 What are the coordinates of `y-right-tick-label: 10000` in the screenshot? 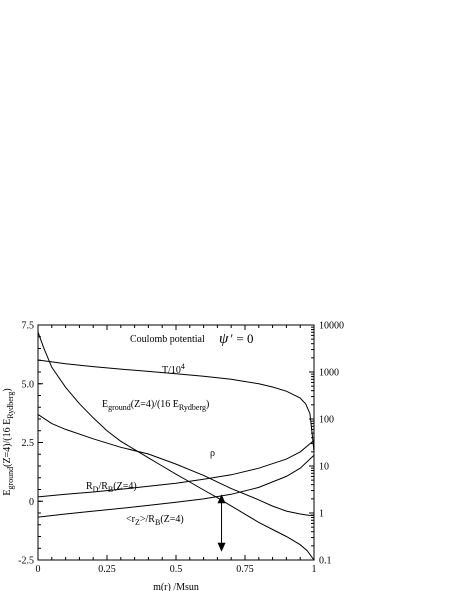 It's located at (331, 326).